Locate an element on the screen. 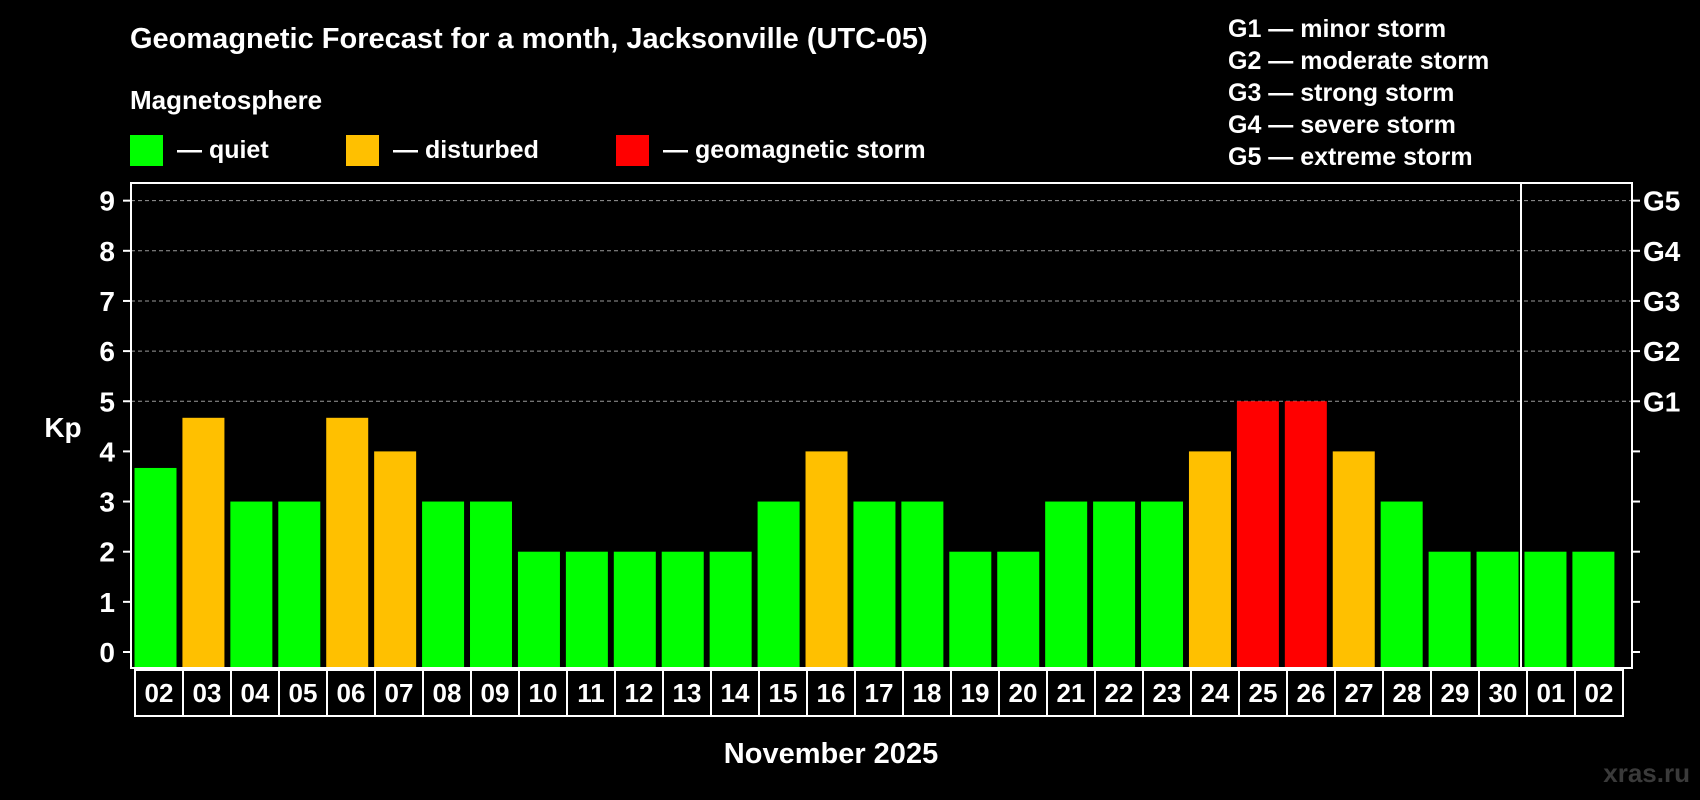  g-legend-item: G1 — minor storm is located at coordinates (1337, 29).